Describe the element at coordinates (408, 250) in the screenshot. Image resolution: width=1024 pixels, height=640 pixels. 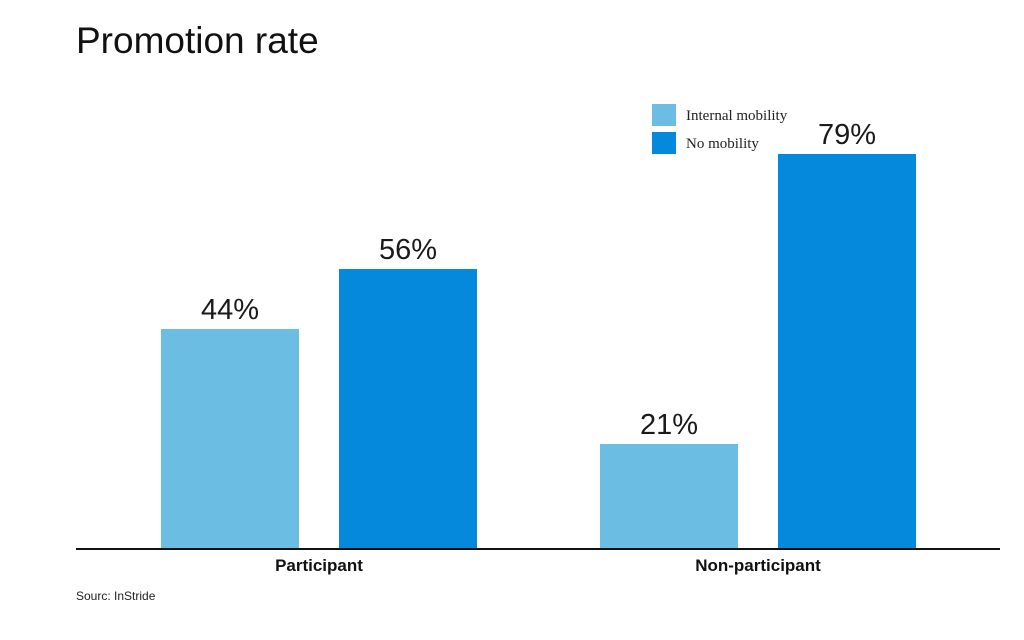
I see `value-label: 56%` at that location.